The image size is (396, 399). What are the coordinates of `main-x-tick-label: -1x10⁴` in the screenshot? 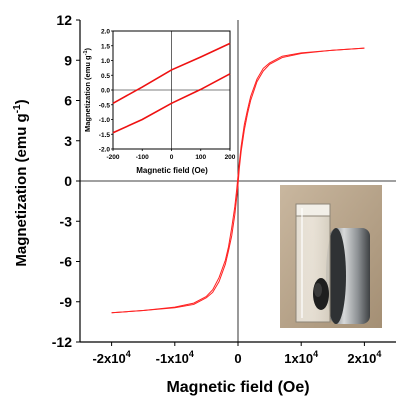 It's located at (175, 357).